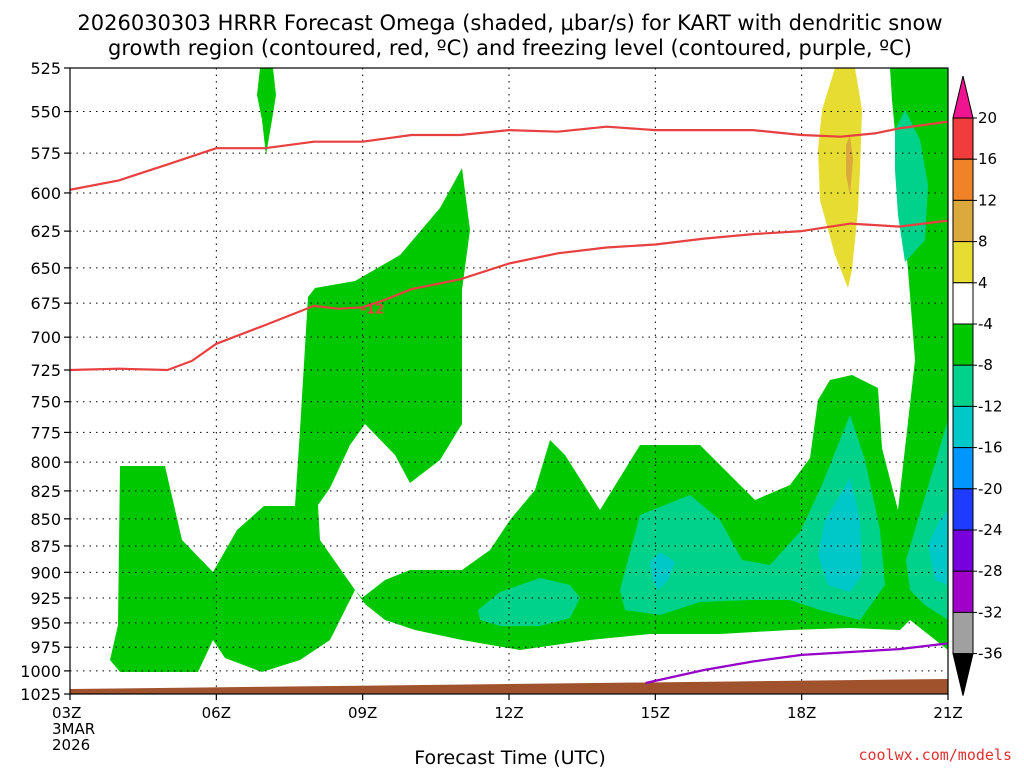  I want to click on dgz-contour-line, so click(509, 155).